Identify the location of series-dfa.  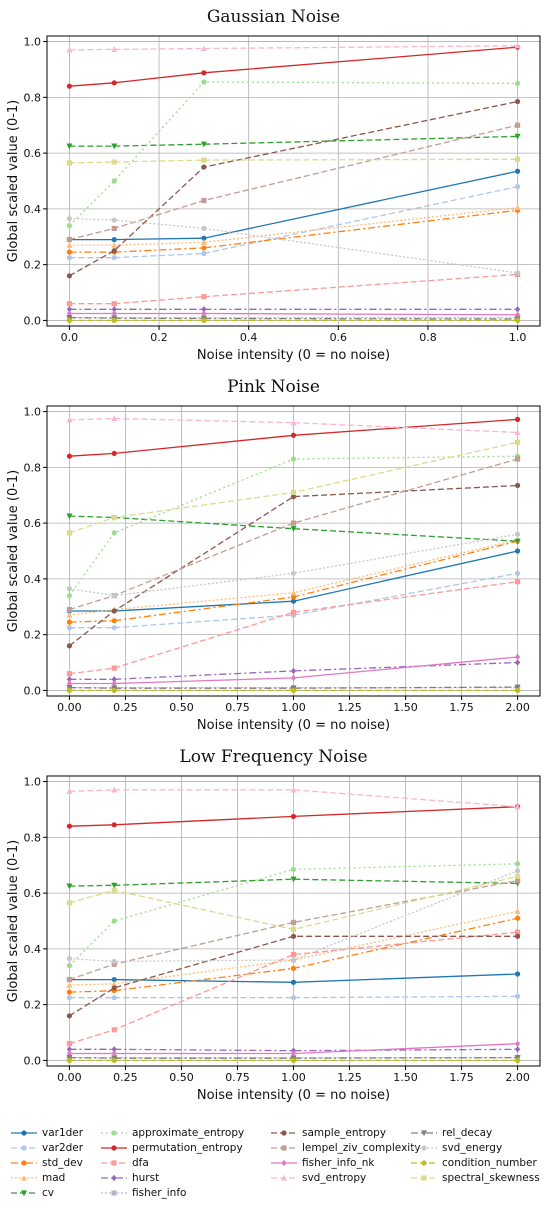
(293, 628).